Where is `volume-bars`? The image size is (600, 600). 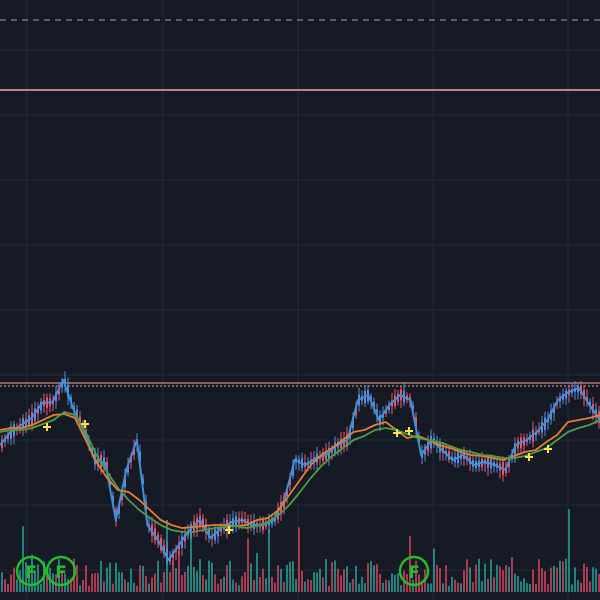 volume-bars is located at coordinates (300, 550).